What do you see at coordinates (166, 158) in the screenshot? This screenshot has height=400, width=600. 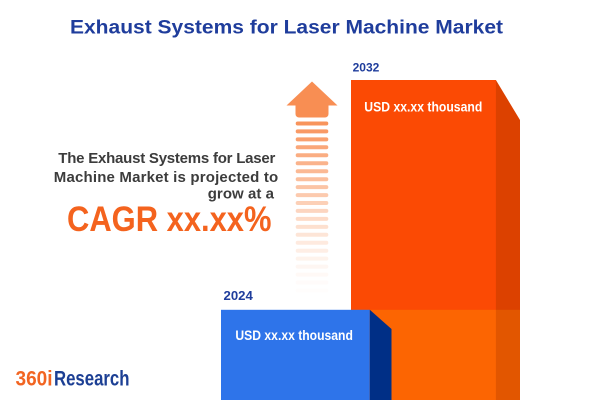 I see `svg-text: The Exhaust Systems for Laser` at bounding box center [166, 158].